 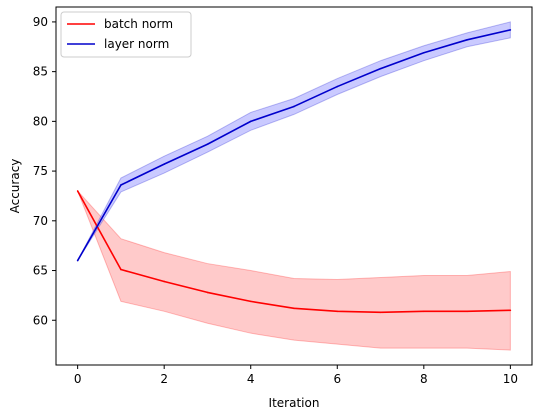 I want to click on x-tick-label: 8, so click(x=424, y=379).